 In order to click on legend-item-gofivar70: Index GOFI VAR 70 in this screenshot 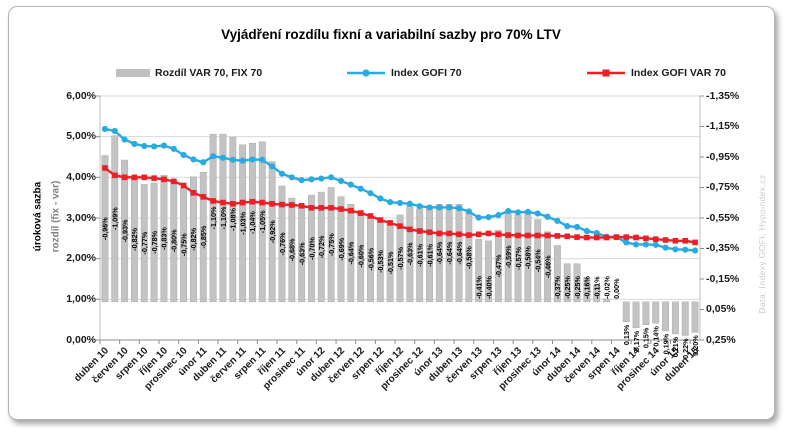, I will do `click(656, 73)`.